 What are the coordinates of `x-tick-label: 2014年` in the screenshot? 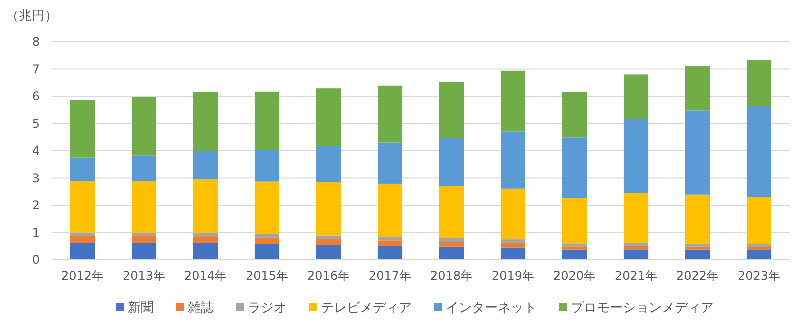 It's located at (206, 276).